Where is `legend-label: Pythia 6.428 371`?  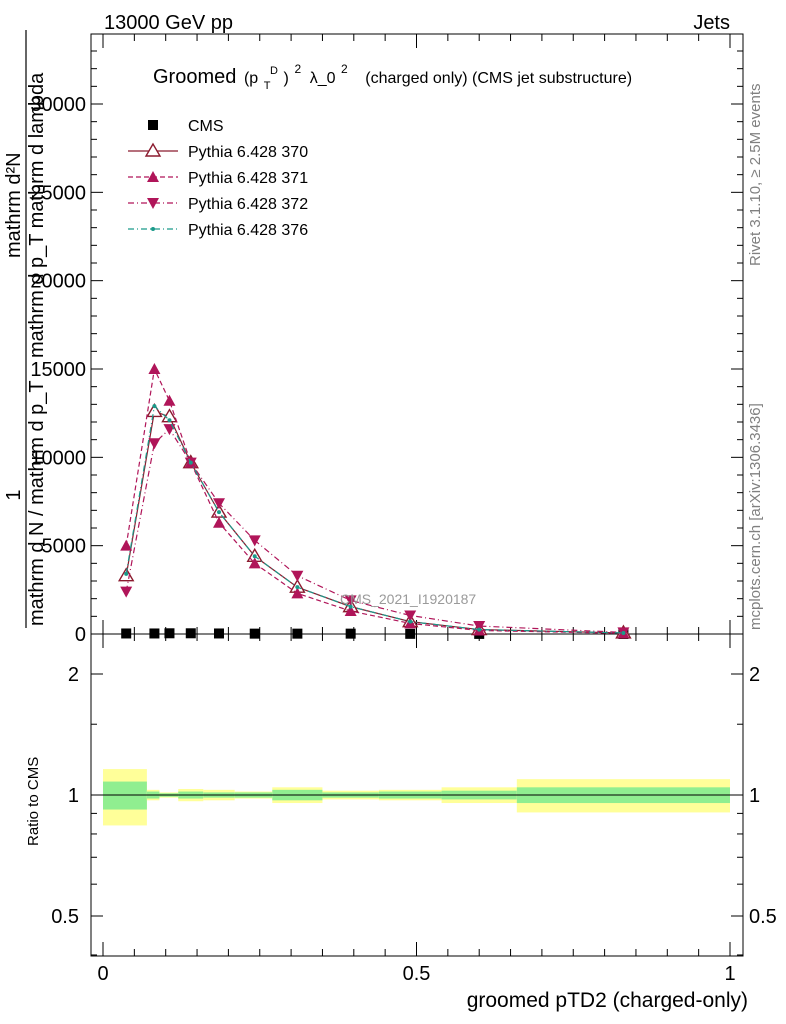
legend-label: Pythia 6.428 371 is located at coordinates (248, 178).